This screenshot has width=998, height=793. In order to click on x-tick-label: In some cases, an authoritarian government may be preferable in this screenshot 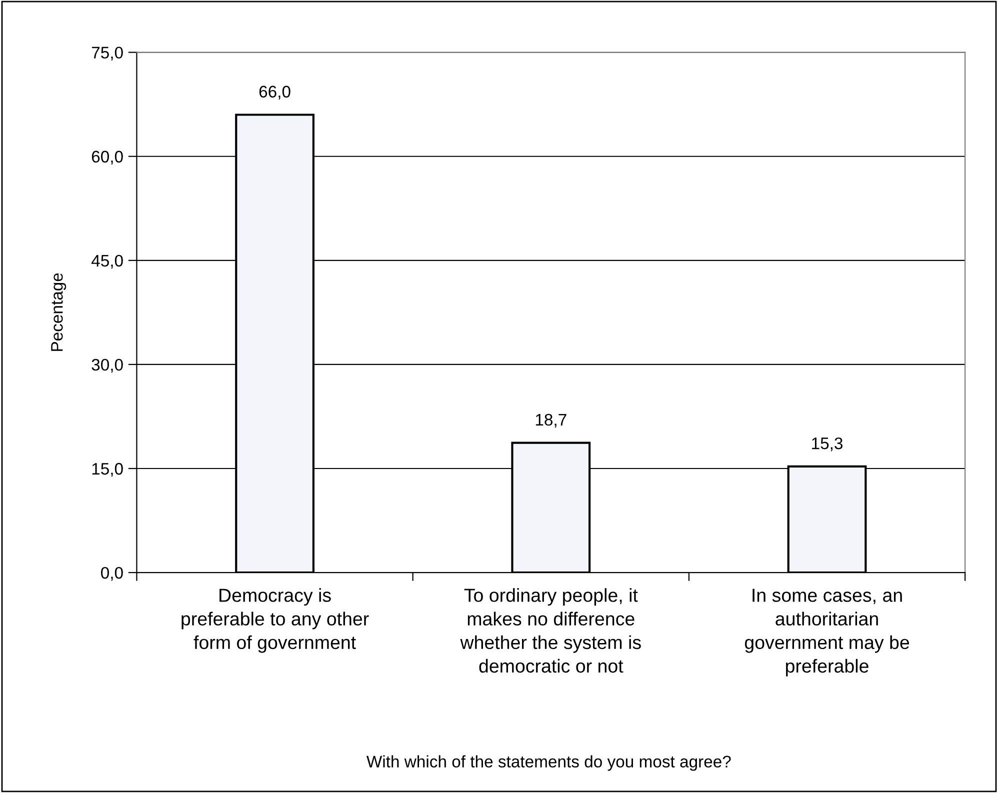, I will do `click(827, 632)`.